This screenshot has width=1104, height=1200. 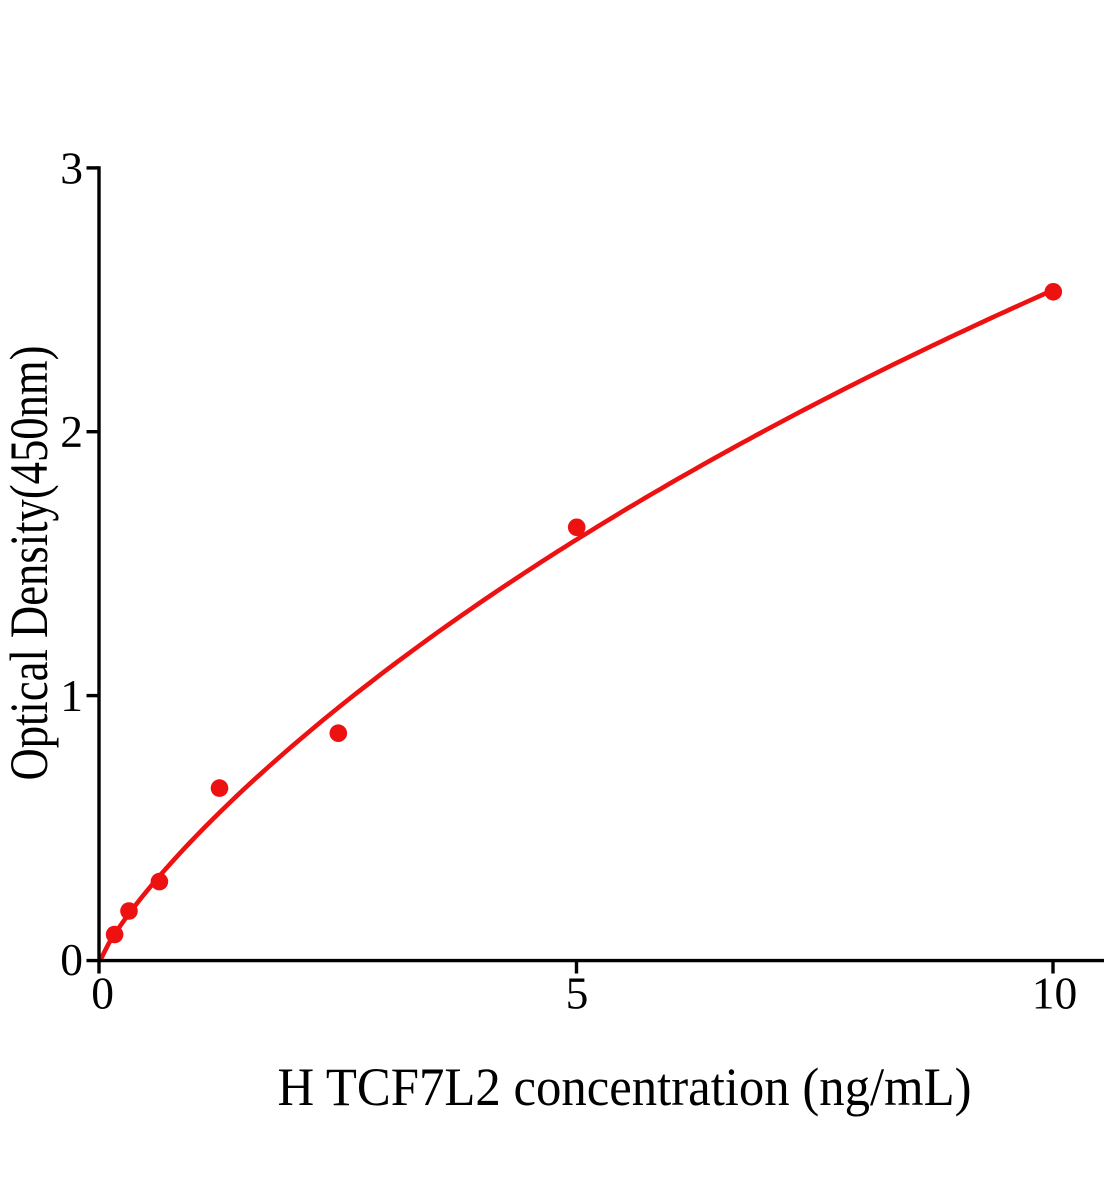 I want to click on svg-text: 3, so click(x=71, y=167).